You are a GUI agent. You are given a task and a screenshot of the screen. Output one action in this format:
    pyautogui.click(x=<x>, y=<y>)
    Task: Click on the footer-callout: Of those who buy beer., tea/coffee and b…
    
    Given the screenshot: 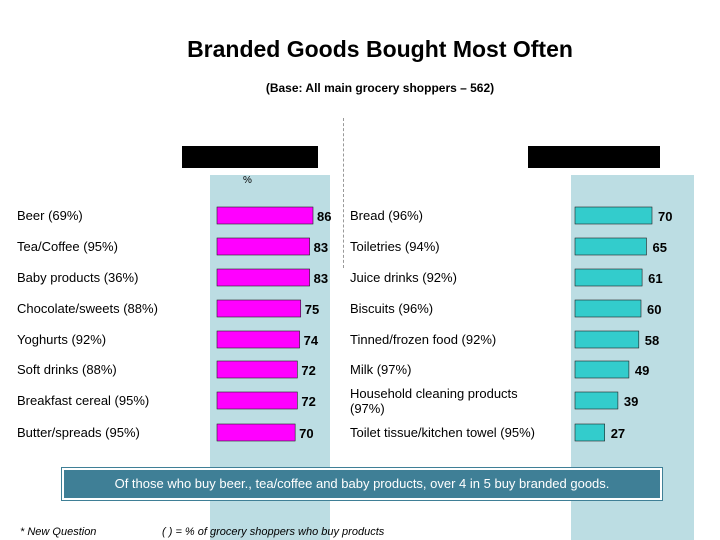 What is the action you would take?
    pyautogui.click(x=362, y=484)
    